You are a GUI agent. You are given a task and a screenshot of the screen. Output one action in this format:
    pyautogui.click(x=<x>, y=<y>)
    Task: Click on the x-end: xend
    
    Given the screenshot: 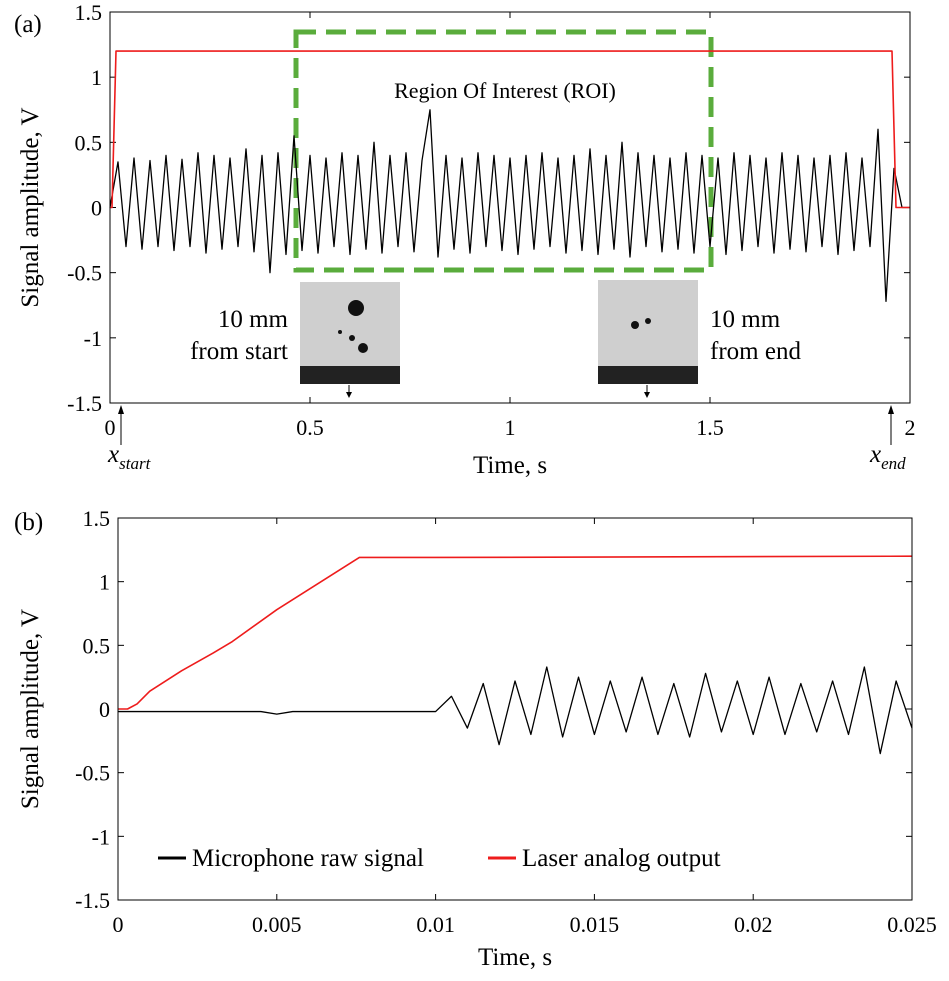 What is the action you would take?
    pyautogui.click(x=887, y=457)
    